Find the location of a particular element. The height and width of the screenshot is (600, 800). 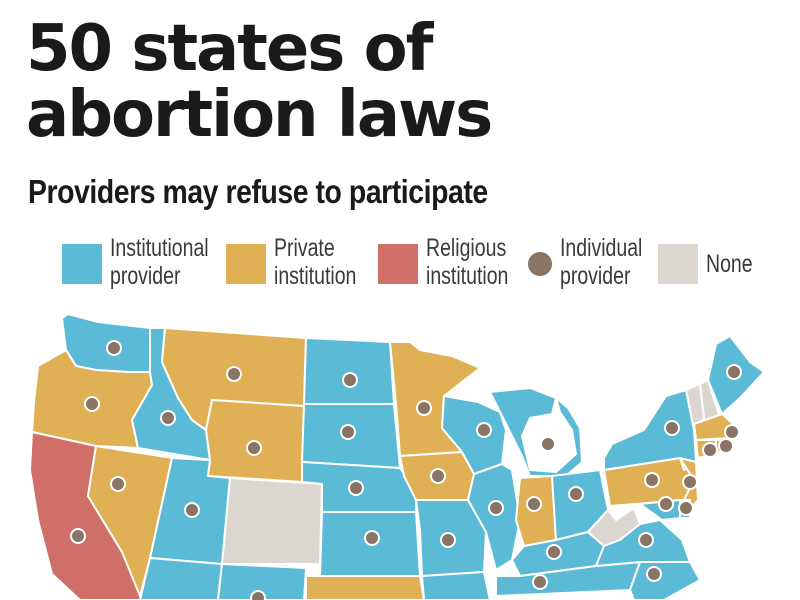

individual-provider-marker-mn is located at coordinates (424, 408).